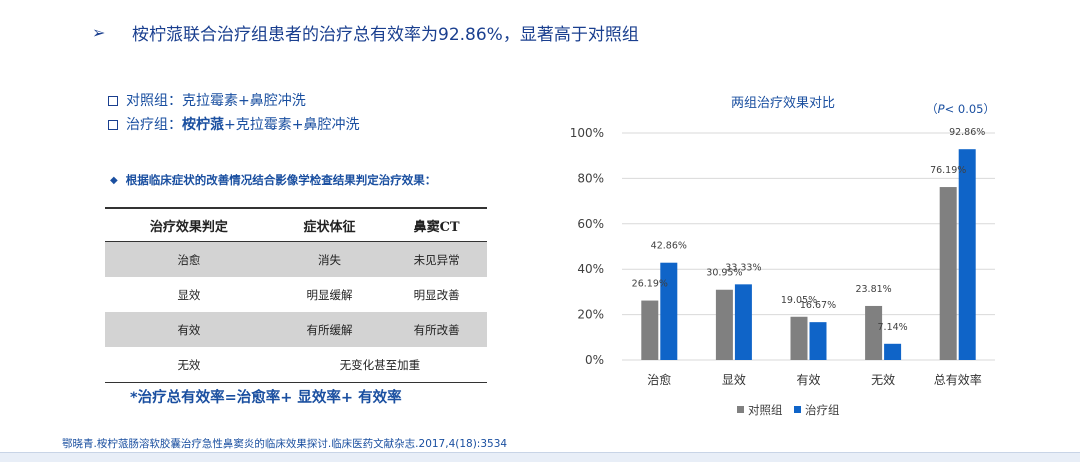 The width and height of the screenshot is (1080, 462). What do you see at coordinates (590, 315) in the screenshot?
I see `y-tick-label: 20%` at bounding box center [590, 315].